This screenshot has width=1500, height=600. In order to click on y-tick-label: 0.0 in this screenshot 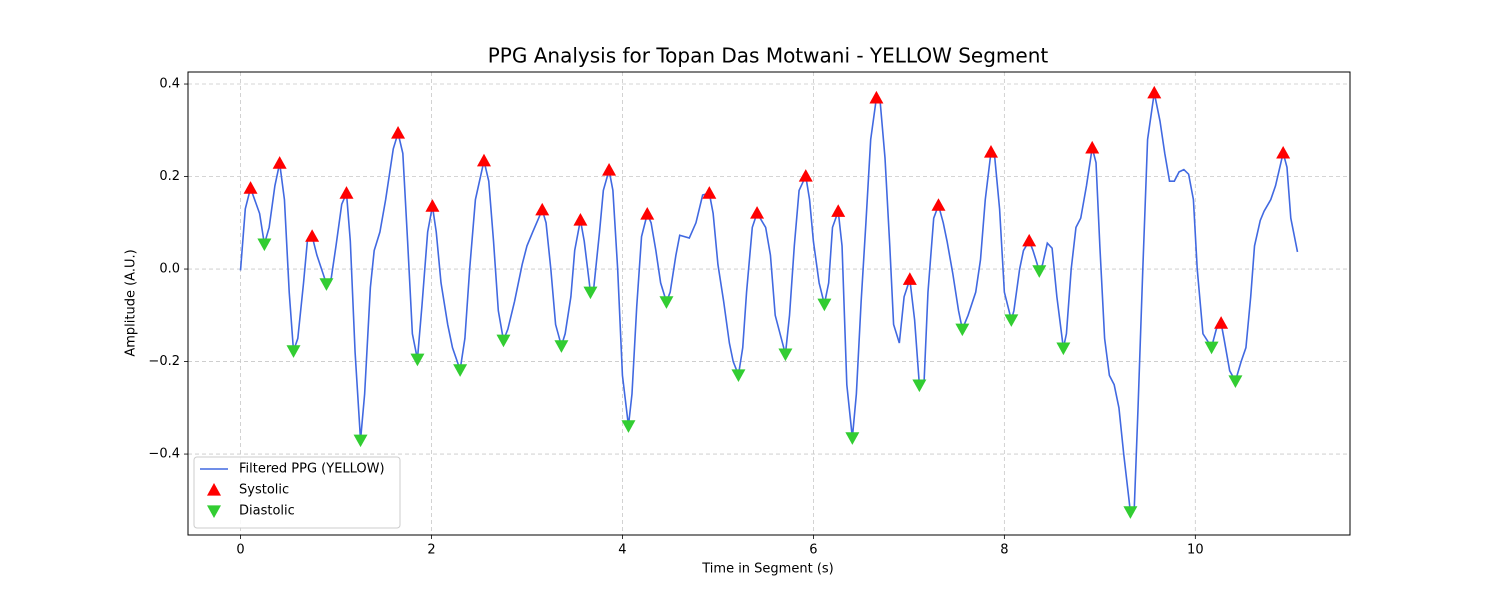, I will do `click(169, 269)`.